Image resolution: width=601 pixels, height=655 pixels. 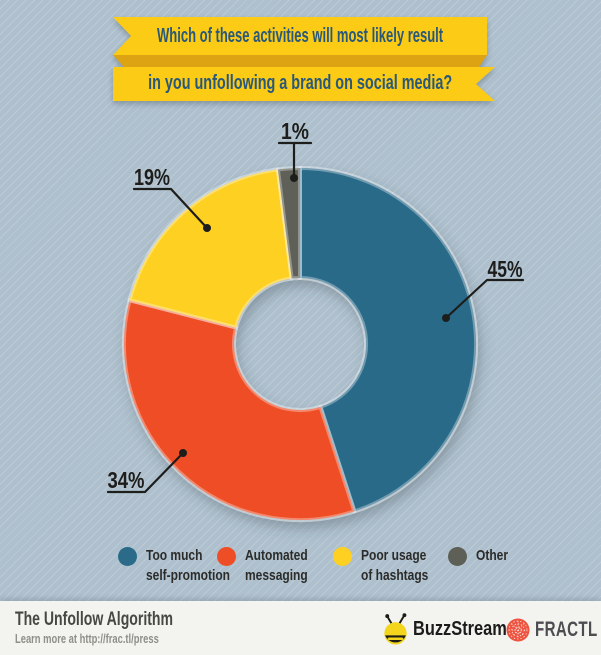 I want to click on fractl-logo-text: FRACTL, so click(x=566, y=629).